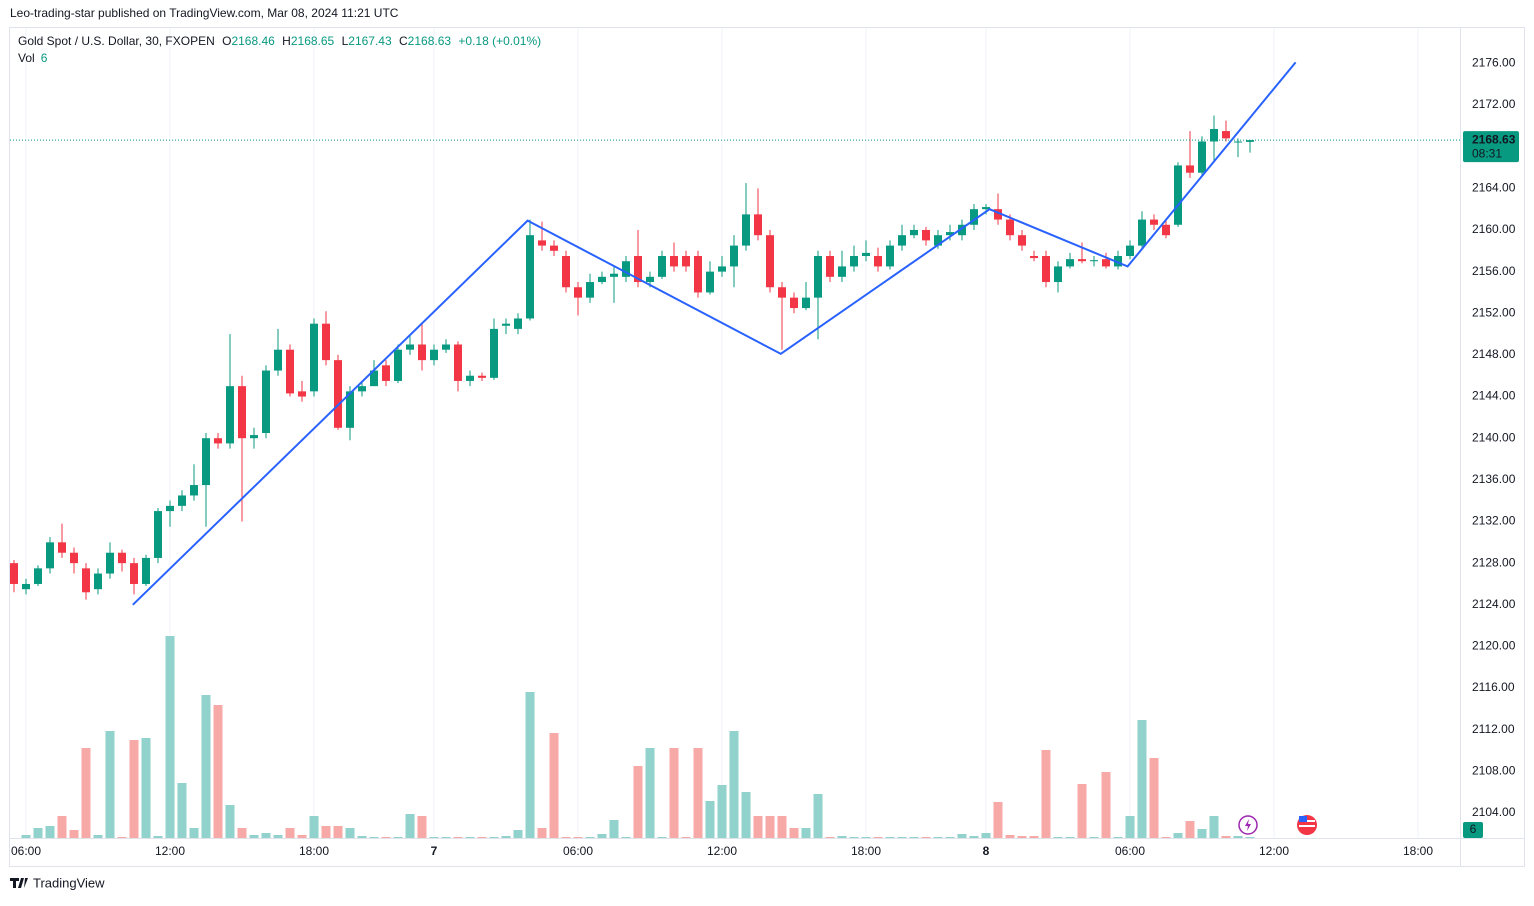 This screenshot has height=906, width=1534. Describe the element at coordinates (1303, 819) in the screenshot. I see `flag-canton` at that location.